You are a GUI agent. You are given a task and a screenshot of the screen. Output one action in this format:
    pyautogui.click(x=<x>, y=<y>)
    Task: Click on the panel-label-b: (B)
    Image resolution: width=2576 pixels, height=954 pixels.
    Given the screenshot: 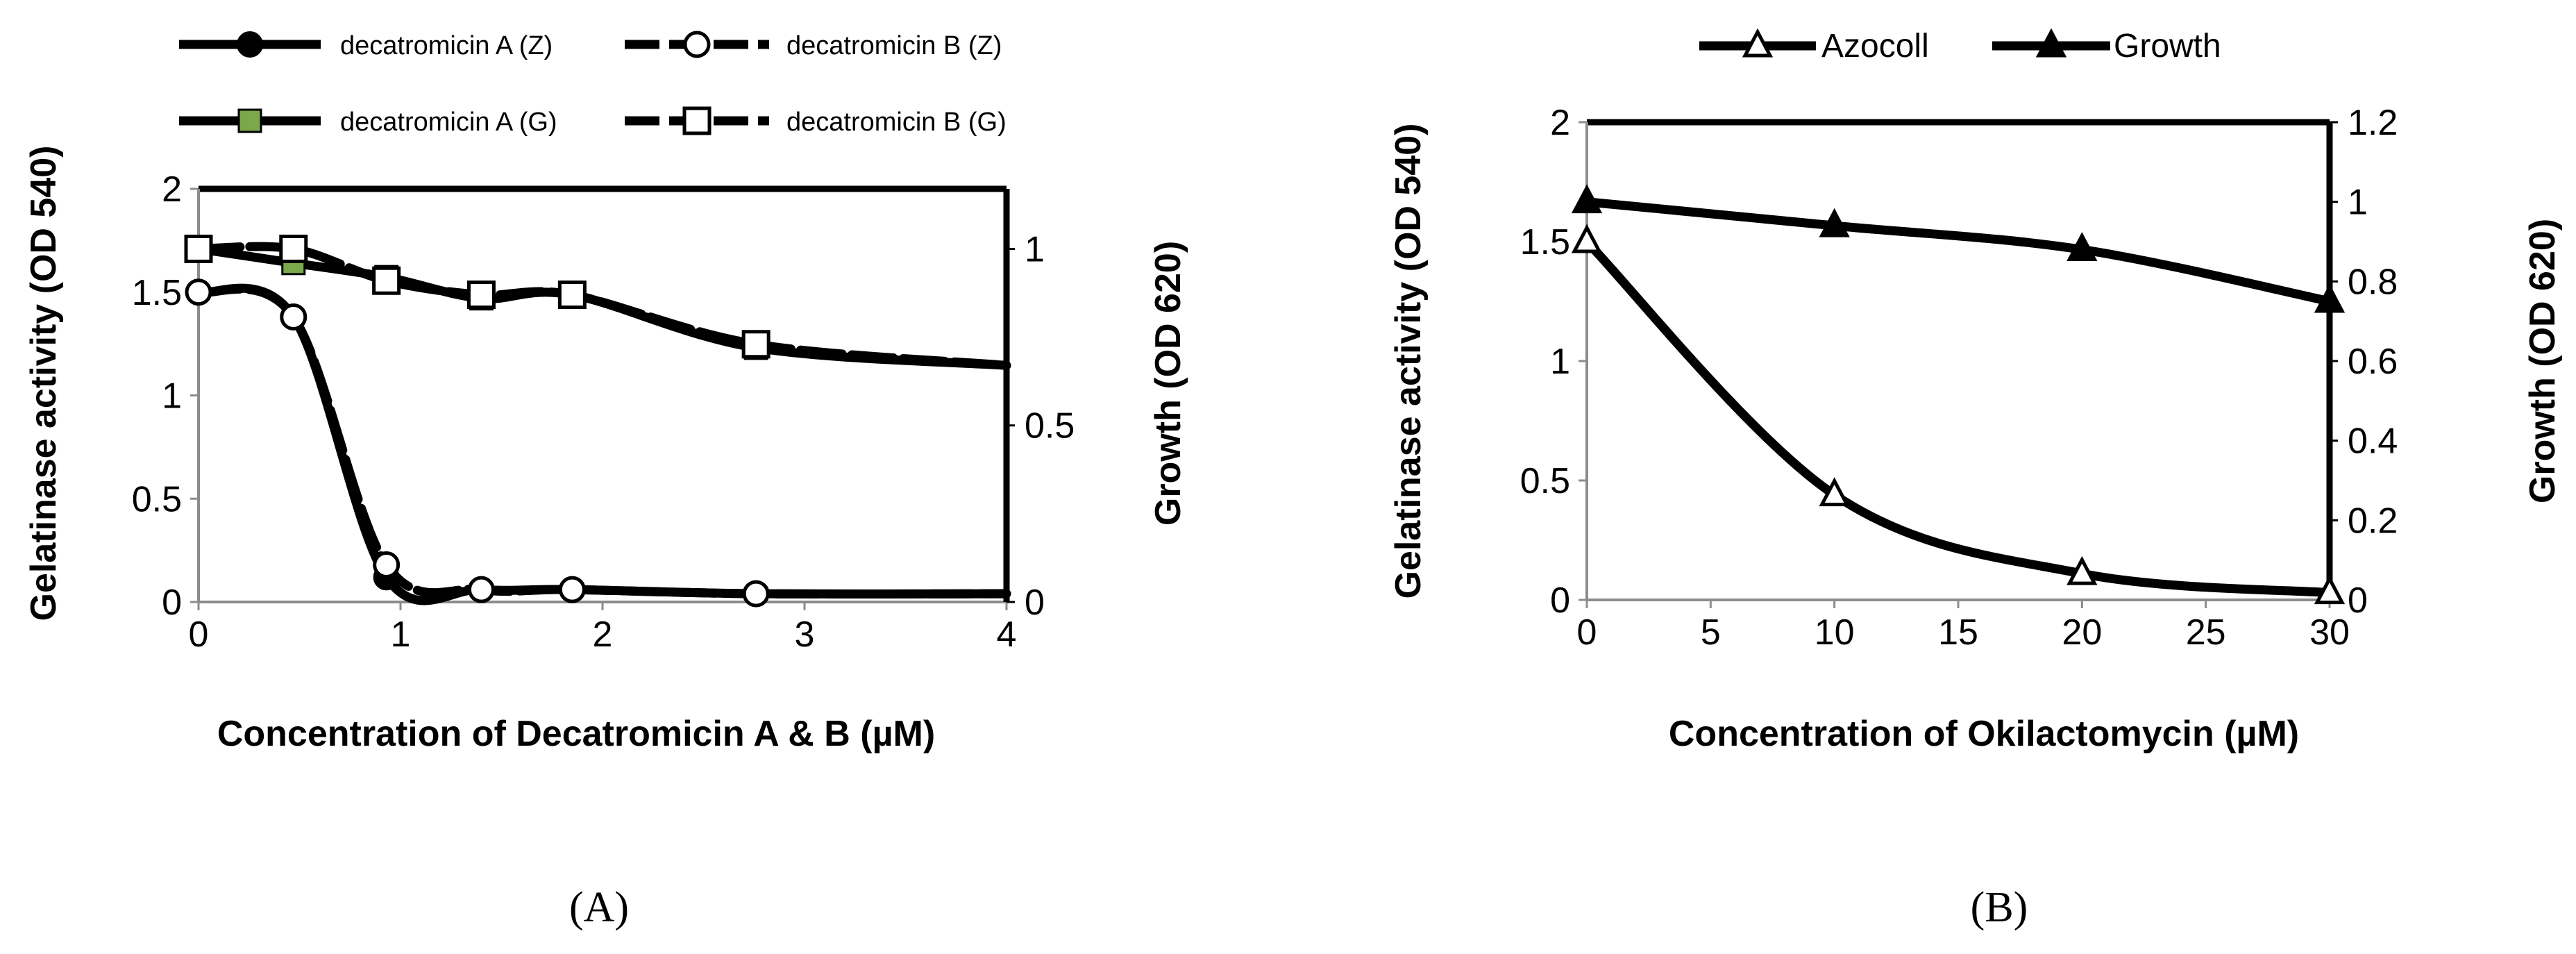 What is the action you would take?
    pyautogui.click(x=1999, y=907)
    